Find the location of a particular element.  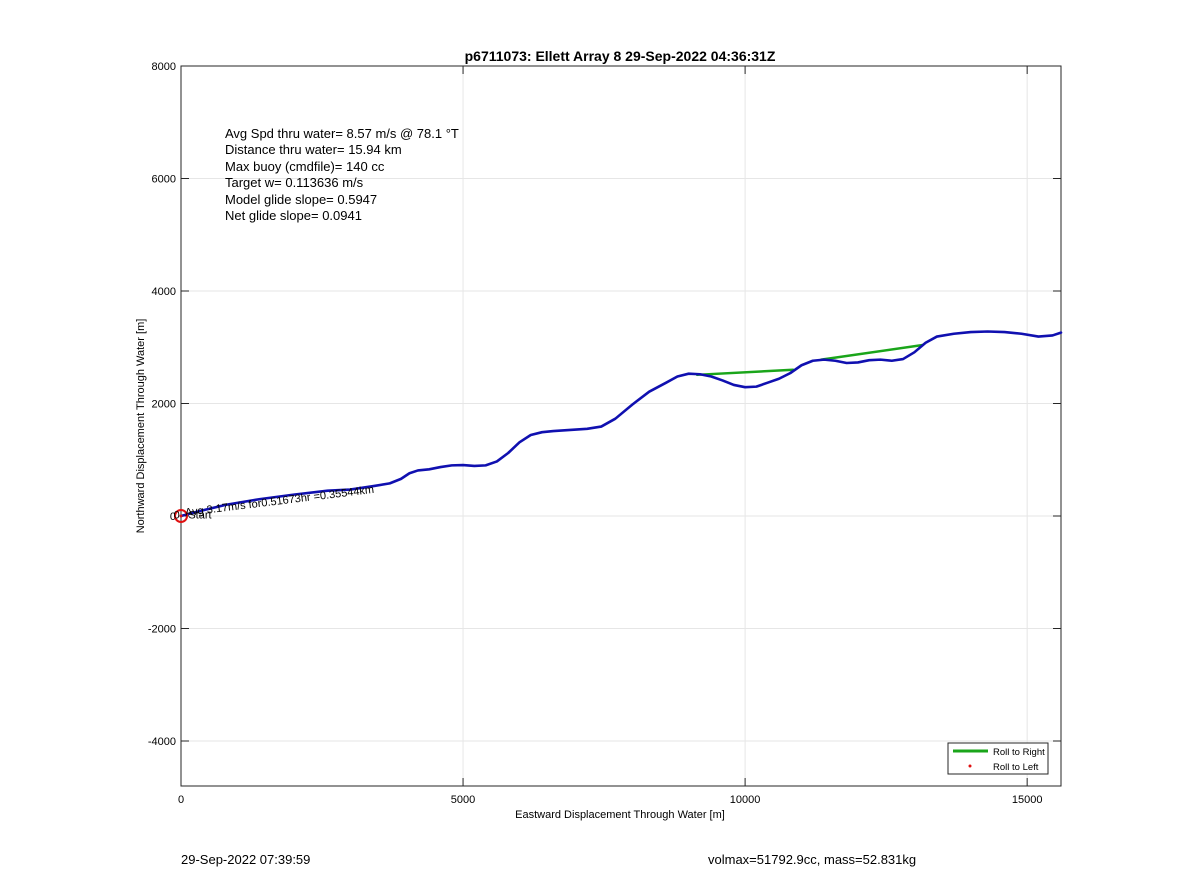

y-tick-label: 0 is located at coordinates (173, 517).